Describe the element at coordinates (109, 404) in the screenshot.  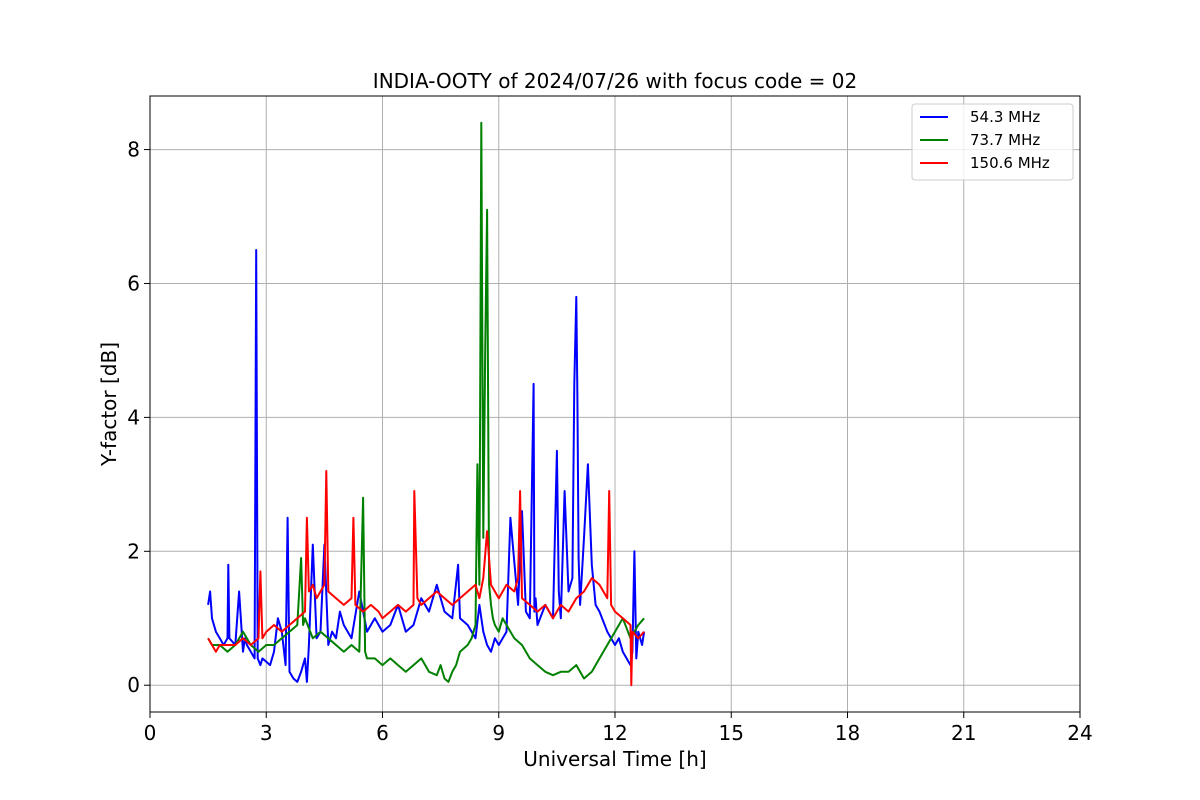
I see `y-axis-label: Y-factor [dB]` at that location.